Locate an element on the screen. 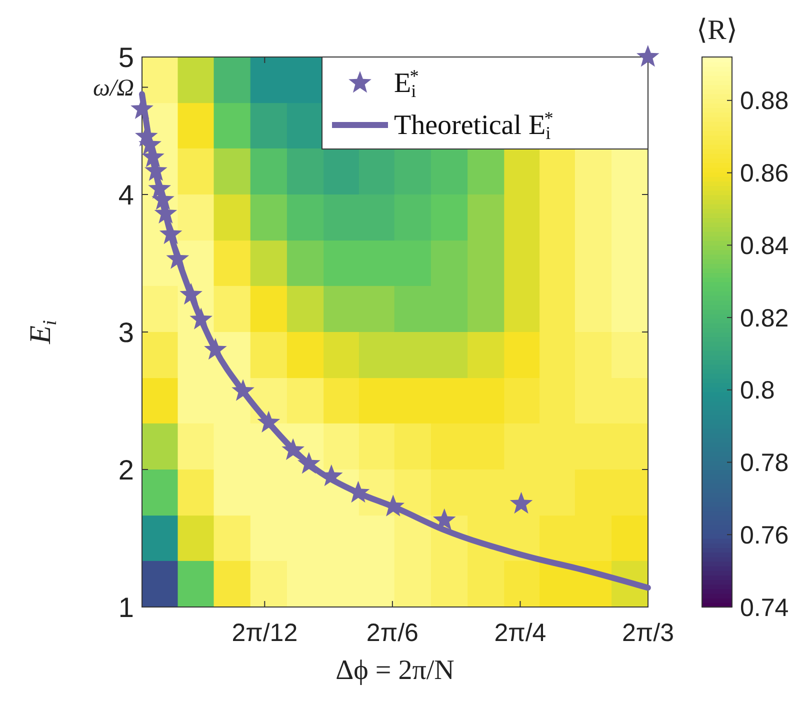 Image resolution: width=808 pixels, height=713 pixels. y-tick-label: 4 is located at coordinates (126, 194).